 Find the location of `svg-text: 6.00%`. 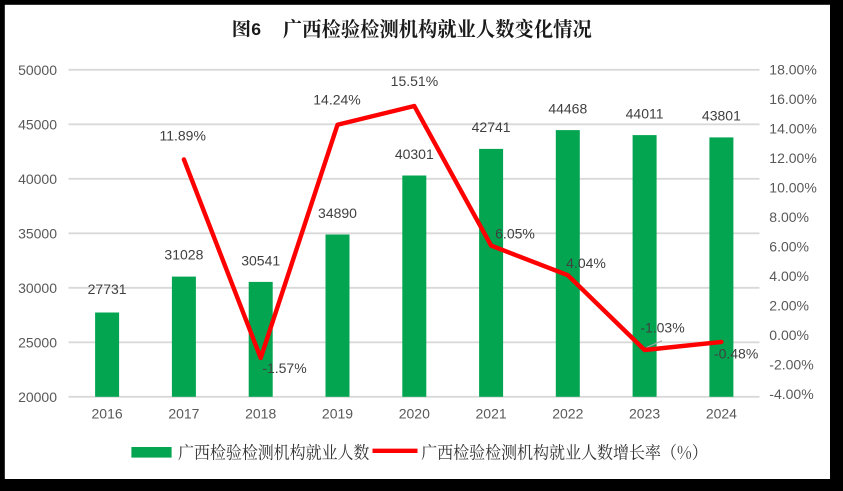

svg-text: 6.00% is located at coordinates (789, 247).